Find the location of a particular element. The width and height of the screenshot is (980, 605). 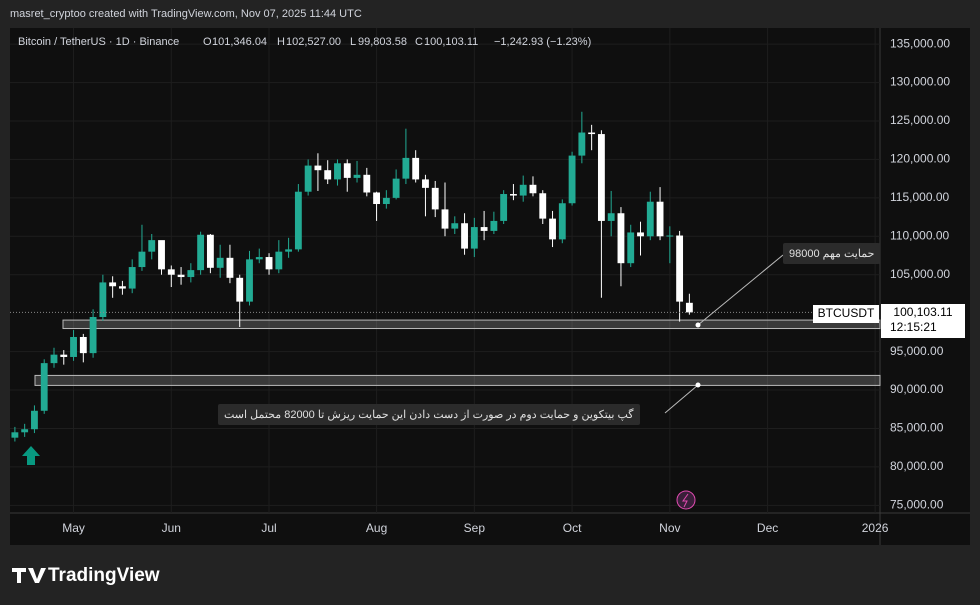

symbol-tag is located at coordinates (846, 314).